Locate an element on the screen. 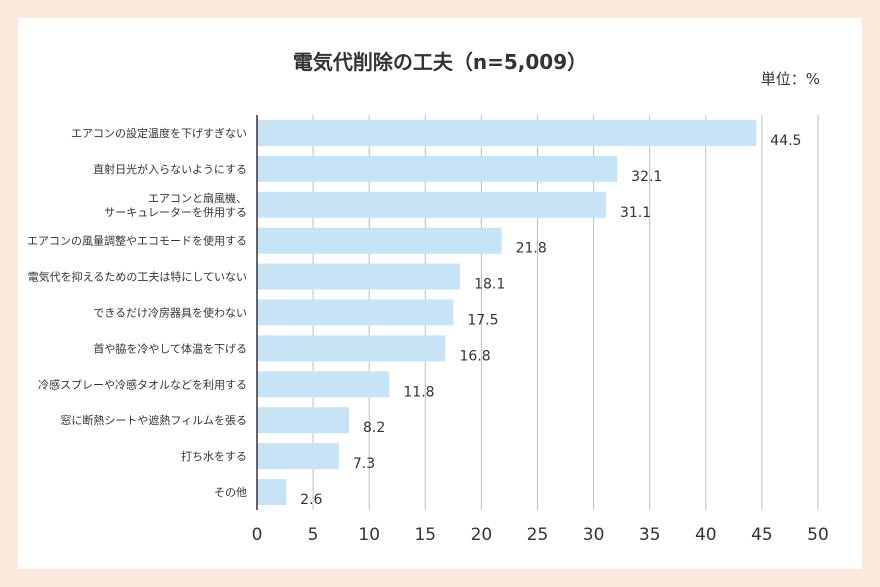  category-label: 窓に断熱シートや遮熱フィルムを張る is located at coordinates (153, 420).